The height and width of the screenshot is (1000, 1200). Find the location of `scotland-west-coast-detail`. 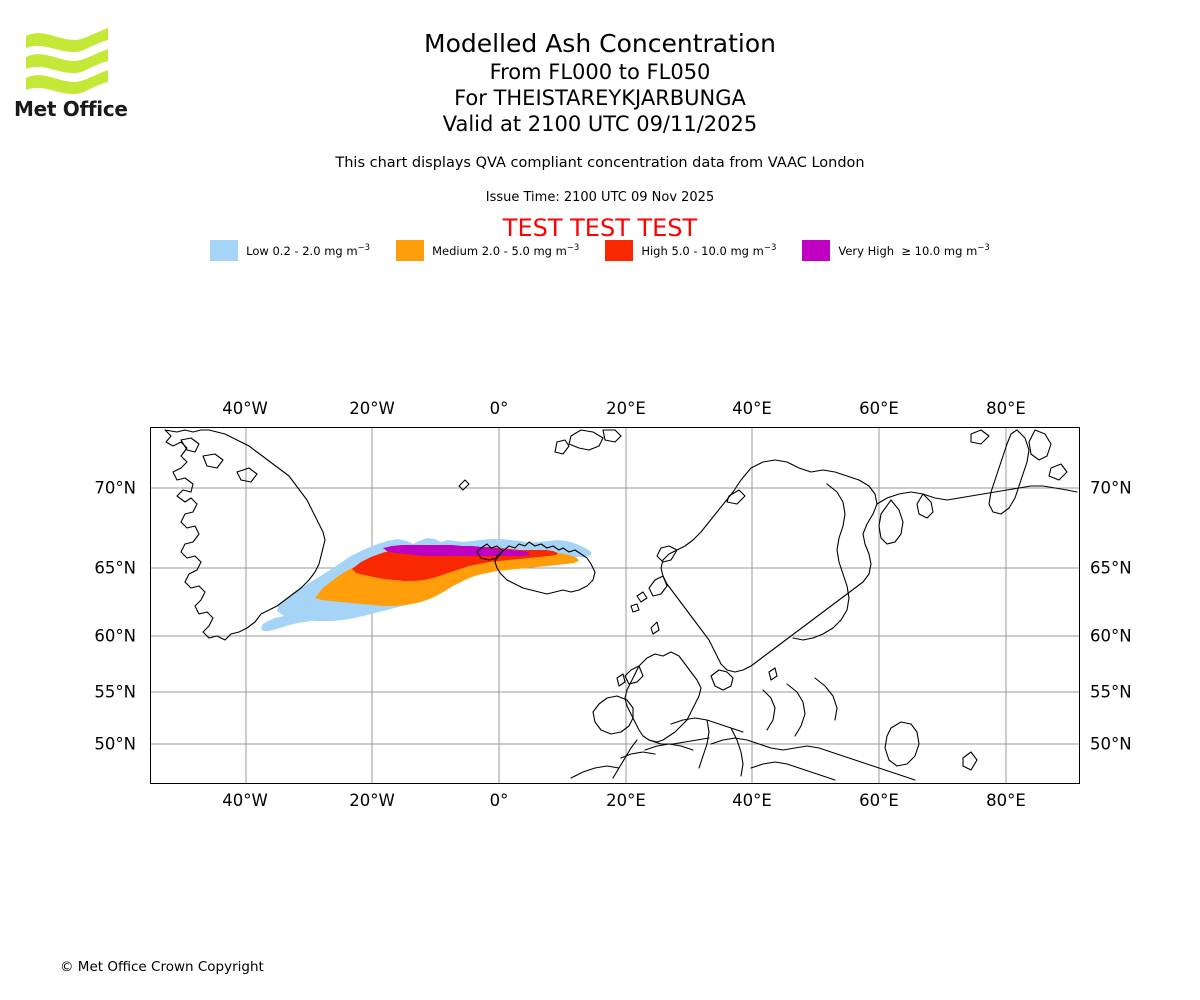

scotland-west-coast-detail is located at coordinates (634, 675).